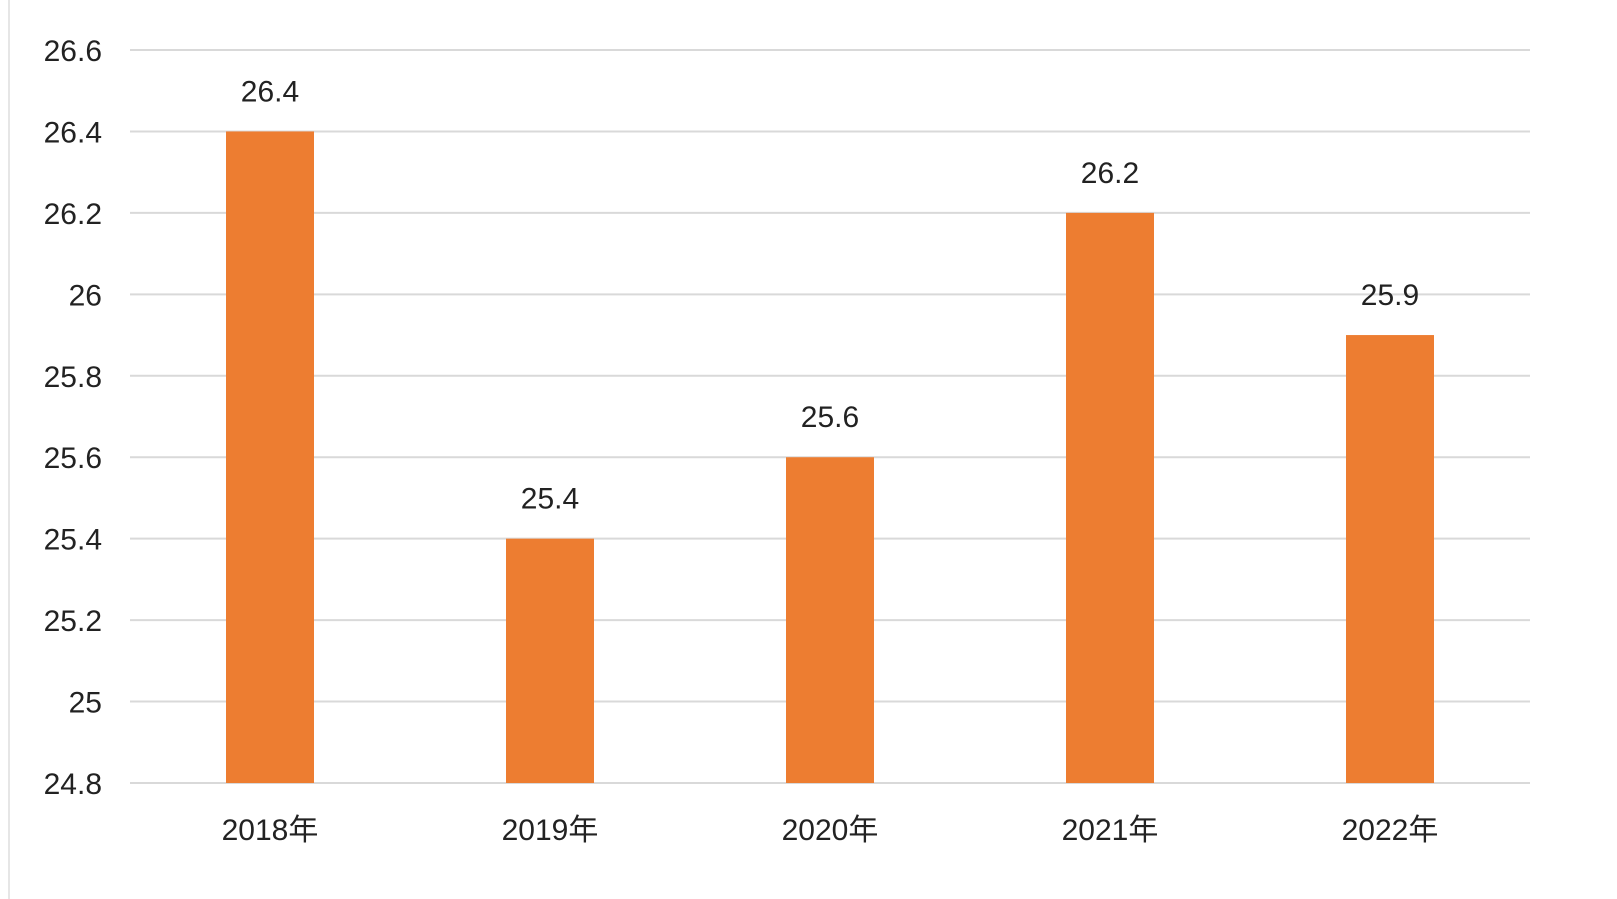 This screenshot has width=1617, height=899. I want to click on data-label: 25.9, so click(1390, 295).